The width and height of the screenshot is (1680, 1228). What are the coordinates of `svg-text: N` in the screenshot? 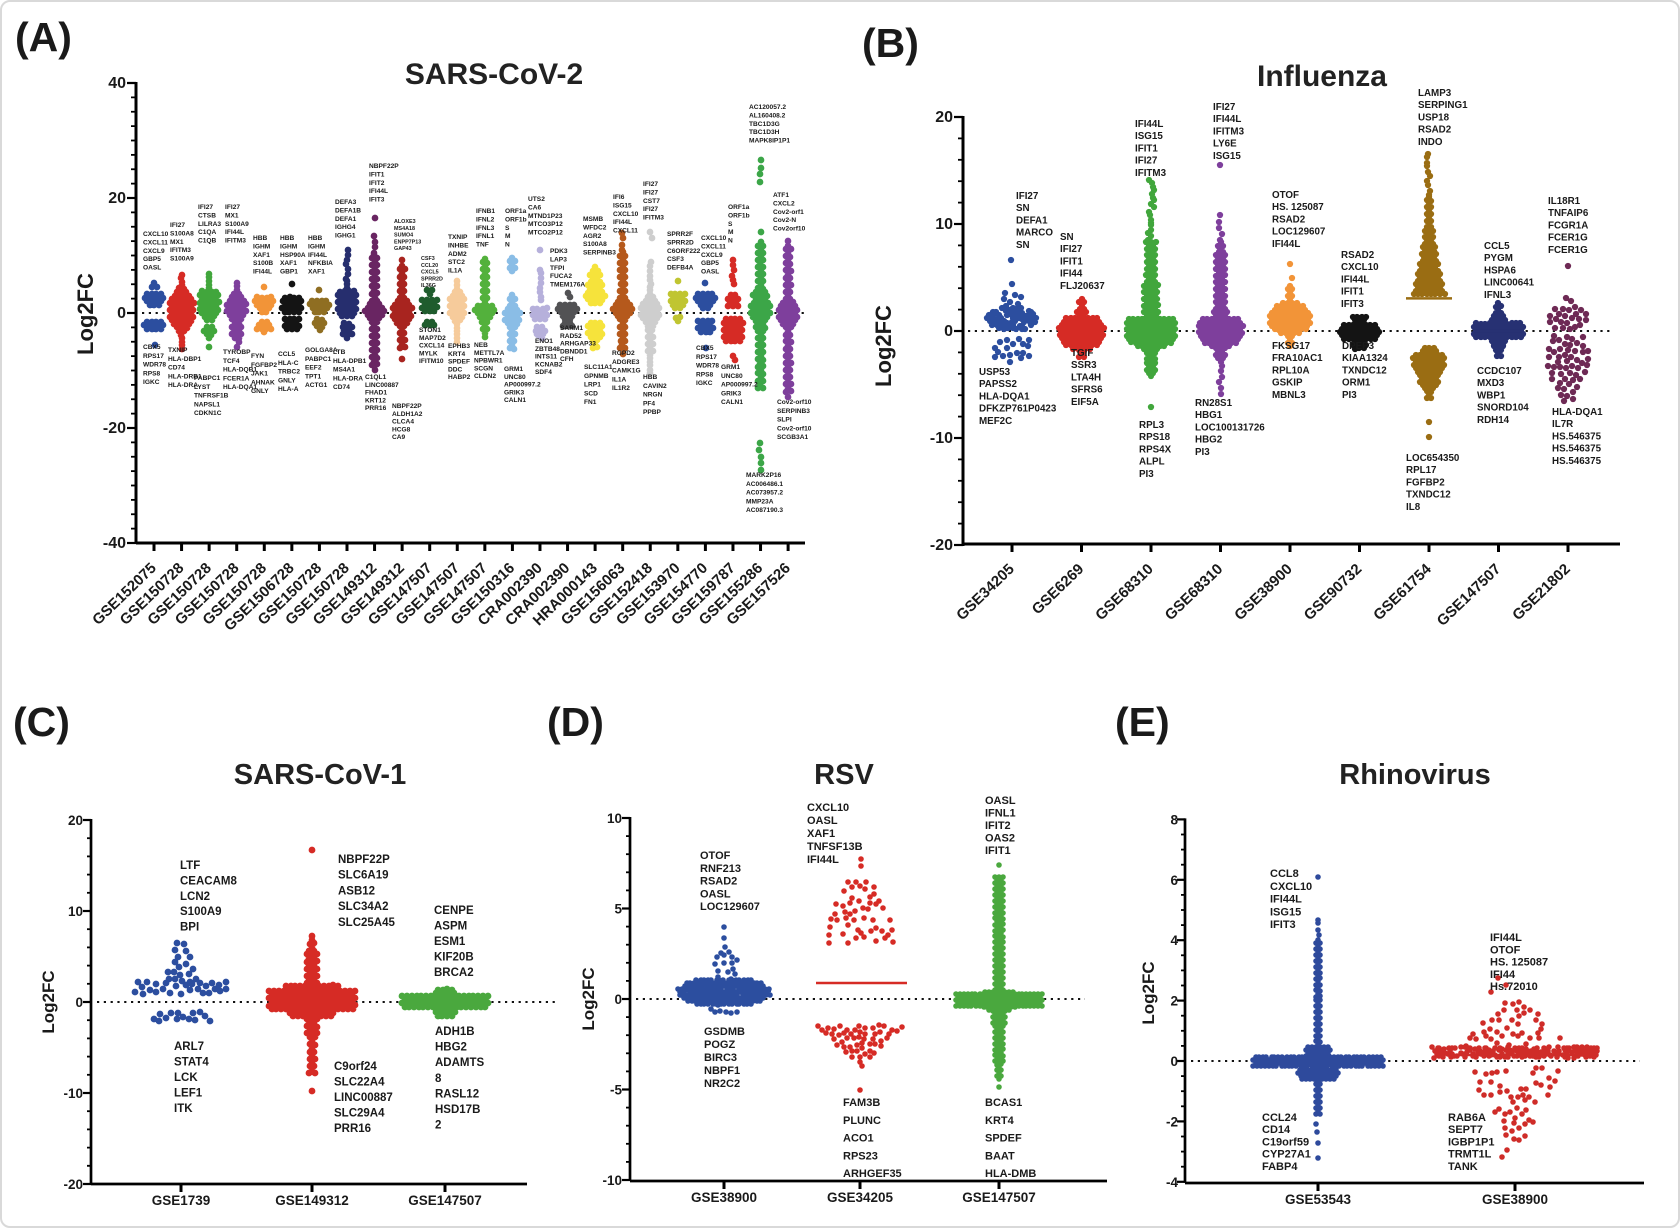 It's located at (507, 245).